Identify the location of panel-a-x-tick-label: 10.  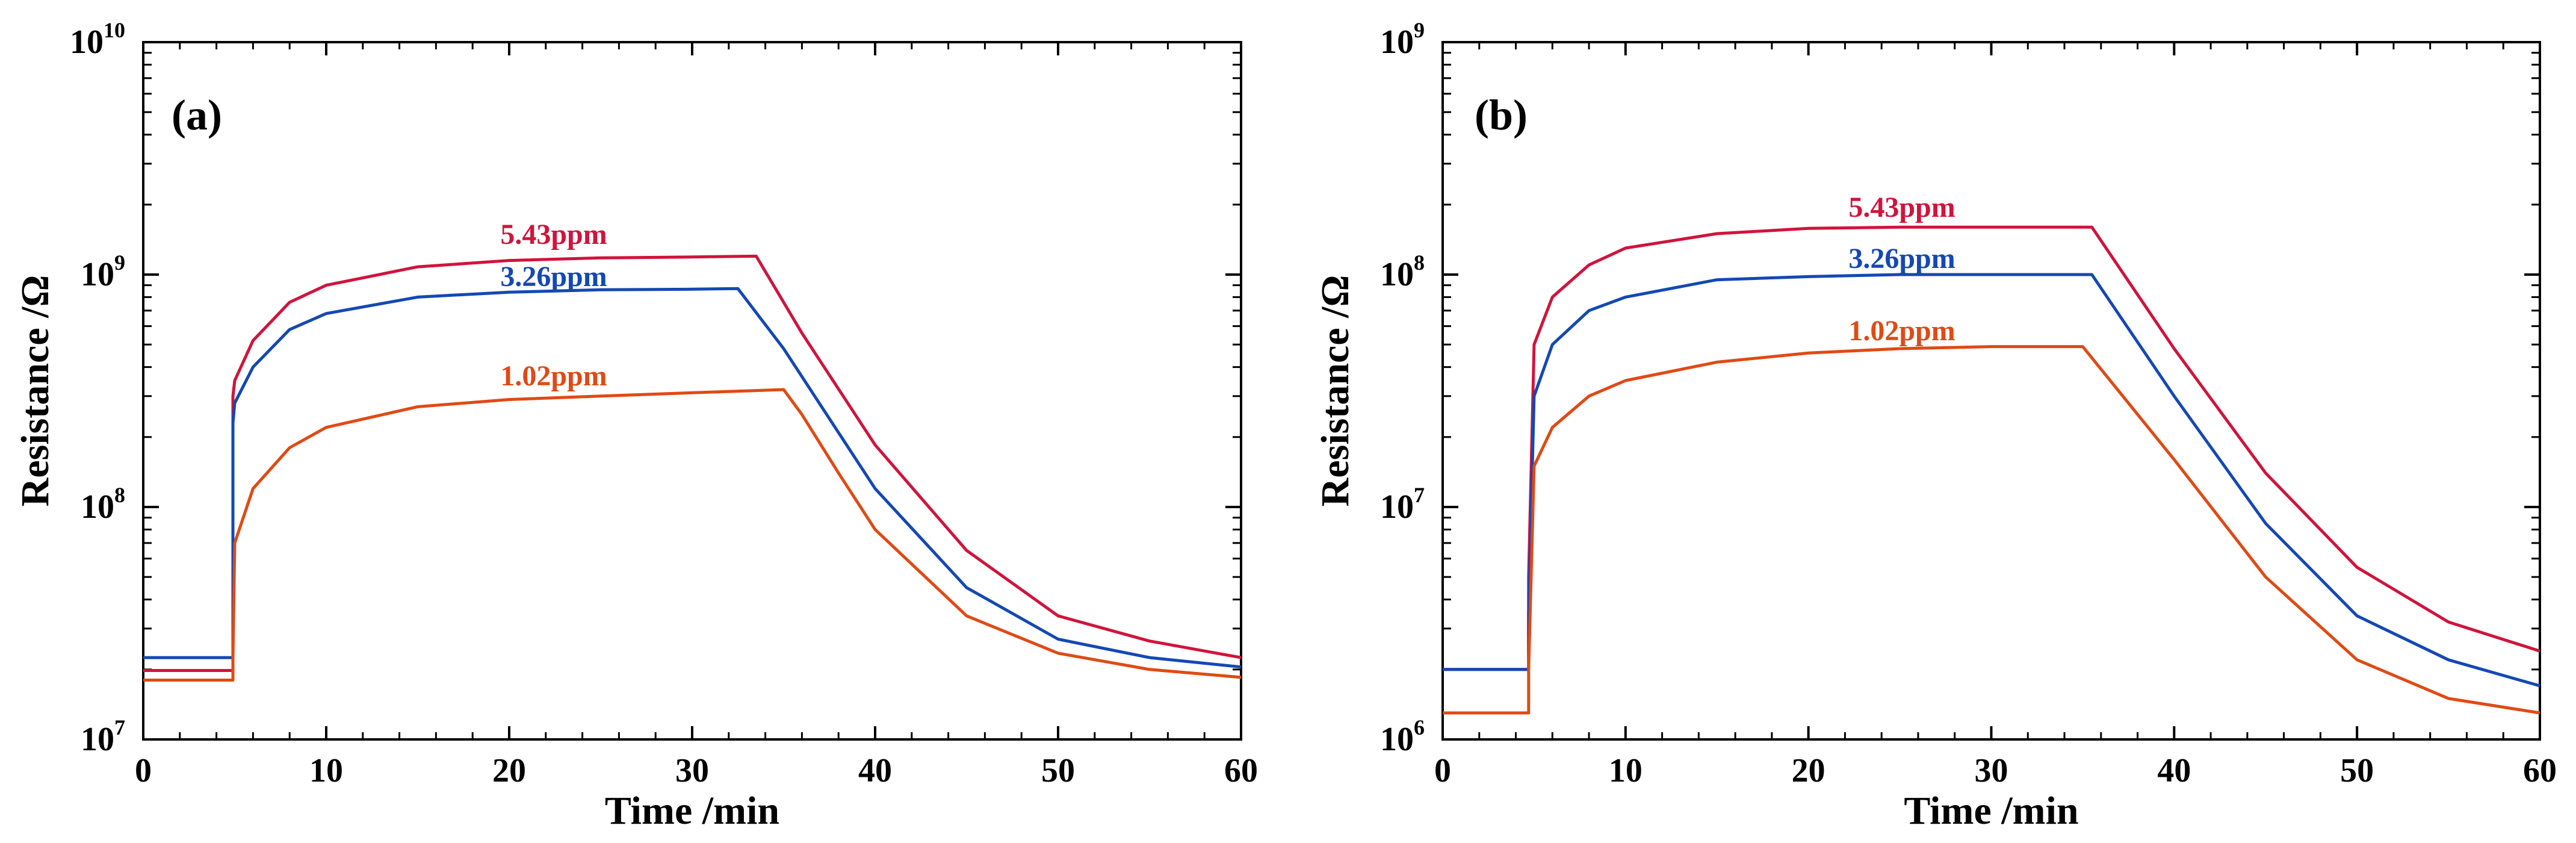
(326, 770).